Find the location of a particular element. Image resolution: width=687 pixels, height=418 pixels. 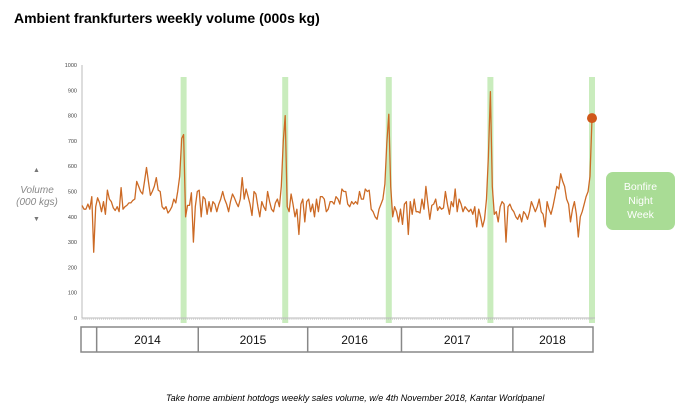

y-axis-label: Volume (000 kgs) is located at coordinates (37, 197).